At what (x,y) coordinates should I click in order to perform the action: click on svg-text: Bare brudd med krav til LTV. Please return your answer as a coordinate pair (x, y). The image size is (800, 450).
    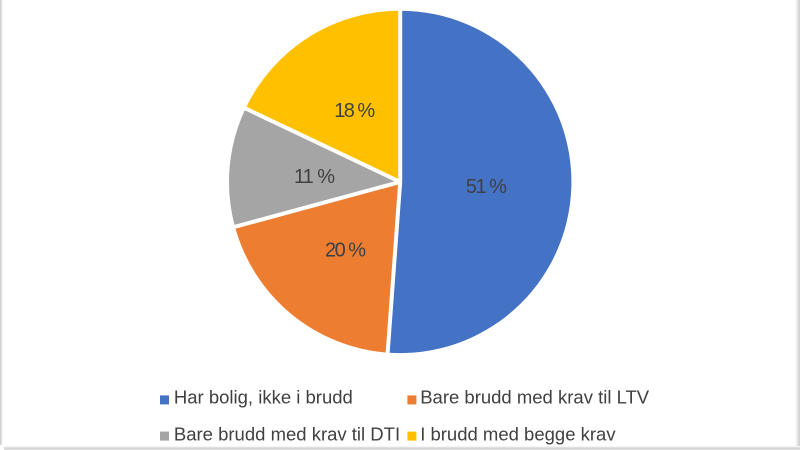
    Looking at the image, I should click on (535, 397).